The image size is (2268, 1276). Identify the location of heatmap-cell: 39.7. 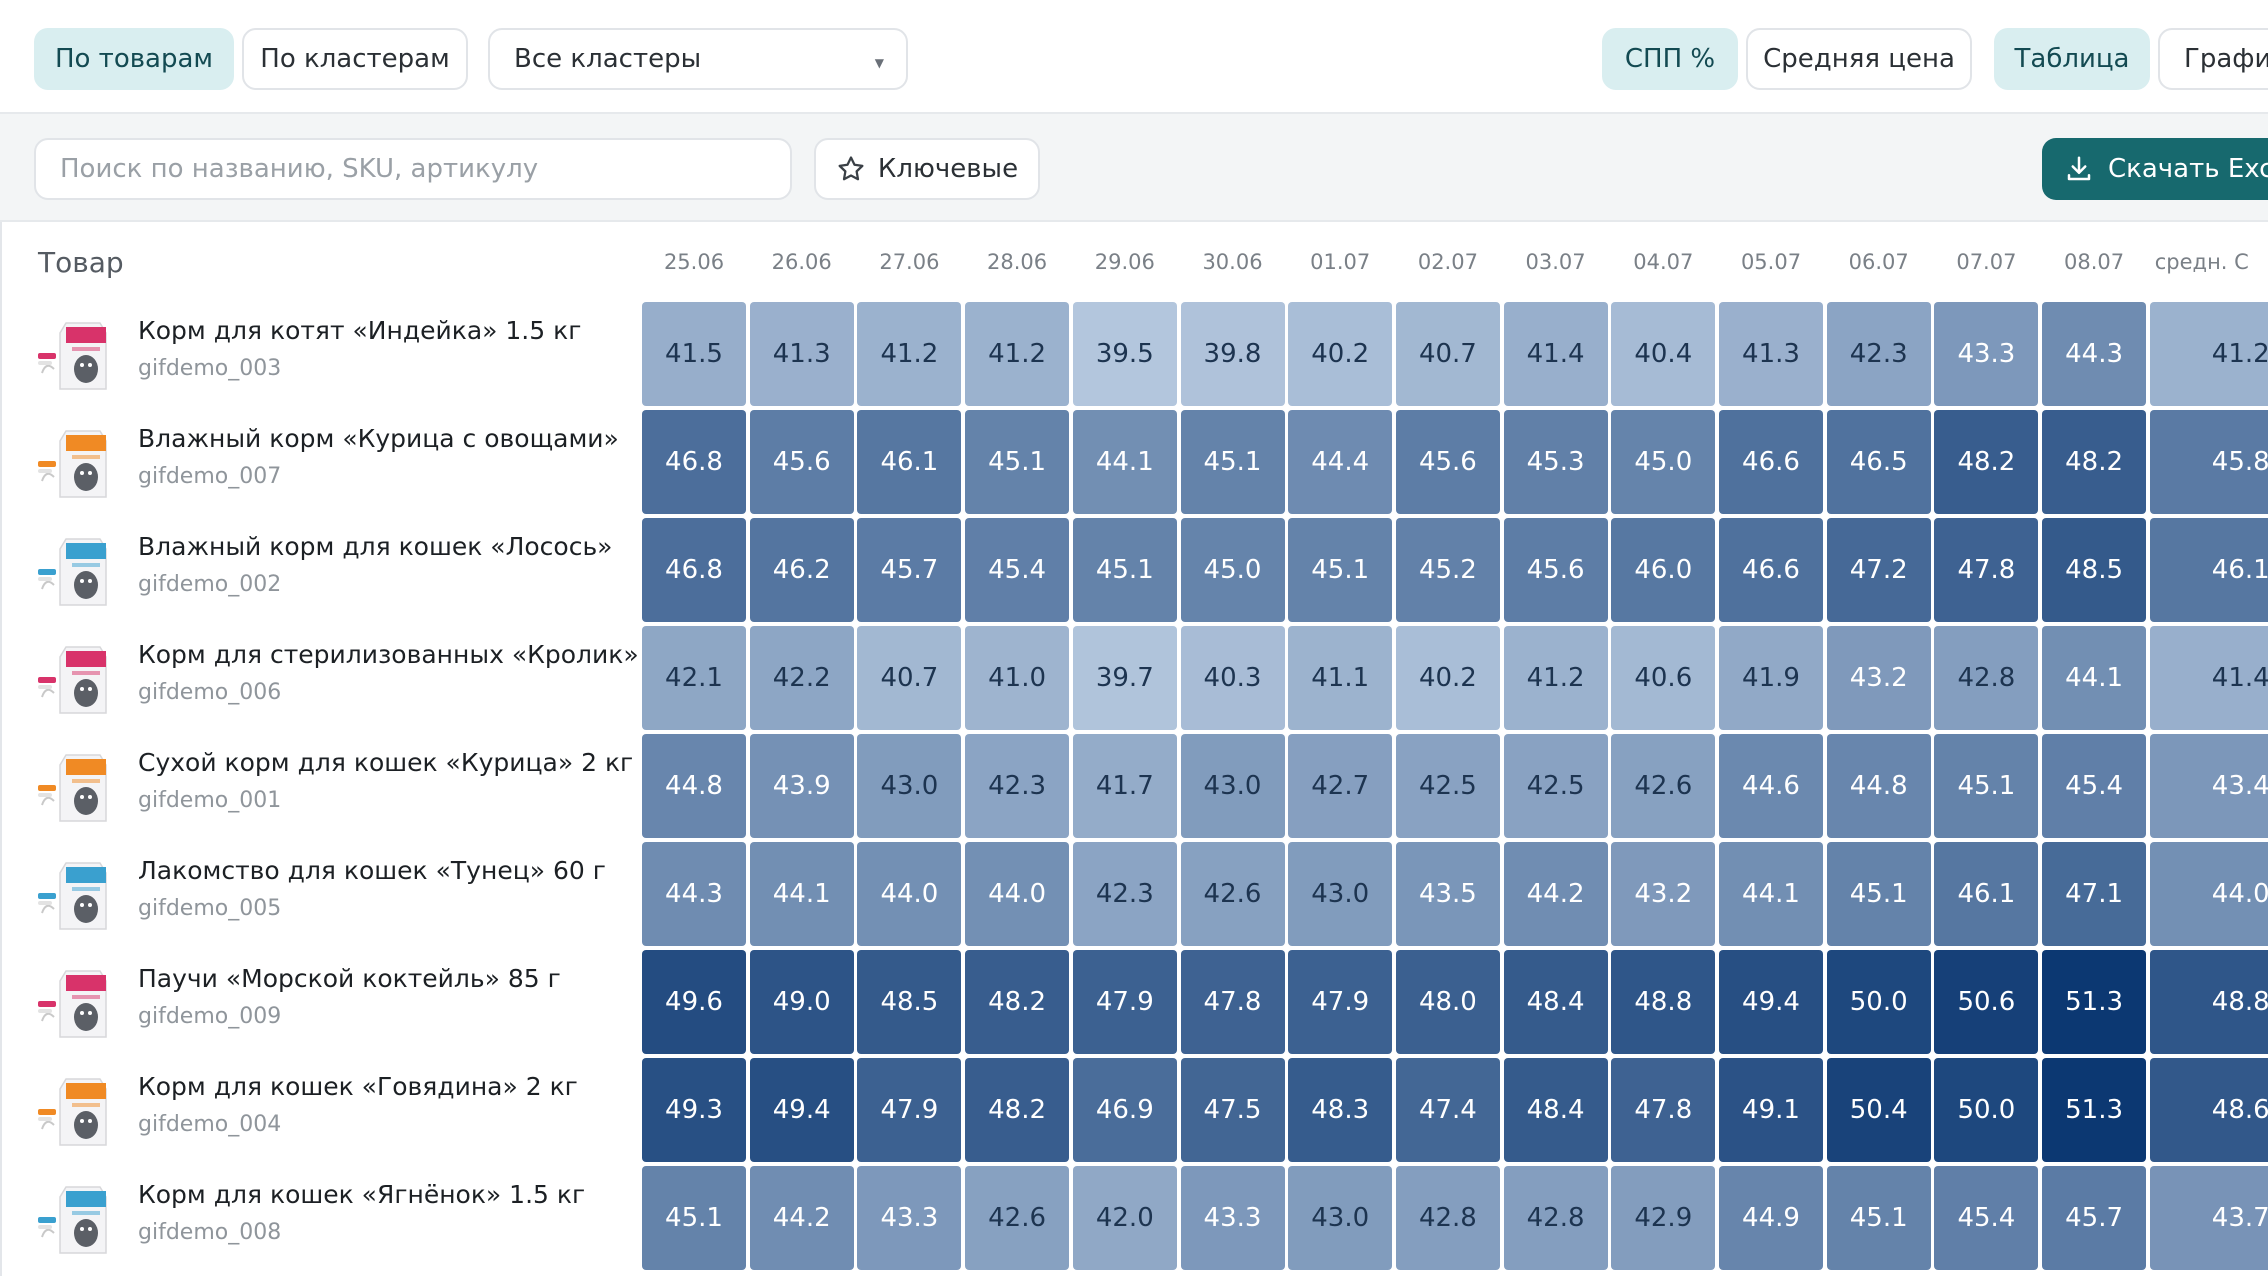
(1124, 678).